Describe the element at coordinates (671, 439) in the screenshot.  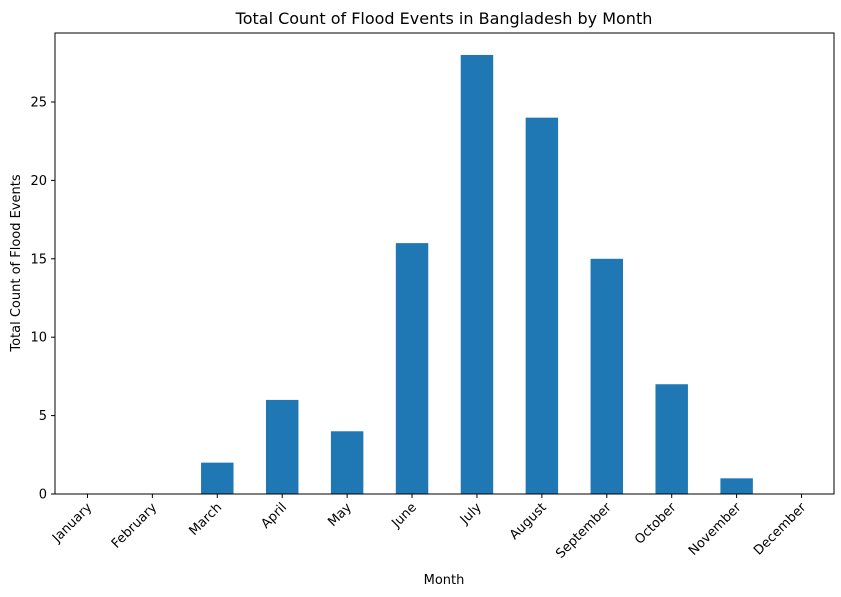
I see `bar-october` at that location.